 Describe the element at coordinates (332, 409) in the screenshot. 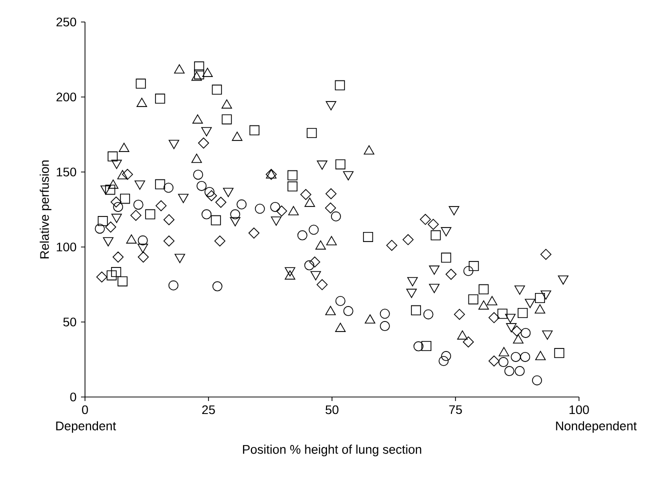

I see `x-tick-label: 50` at that location.